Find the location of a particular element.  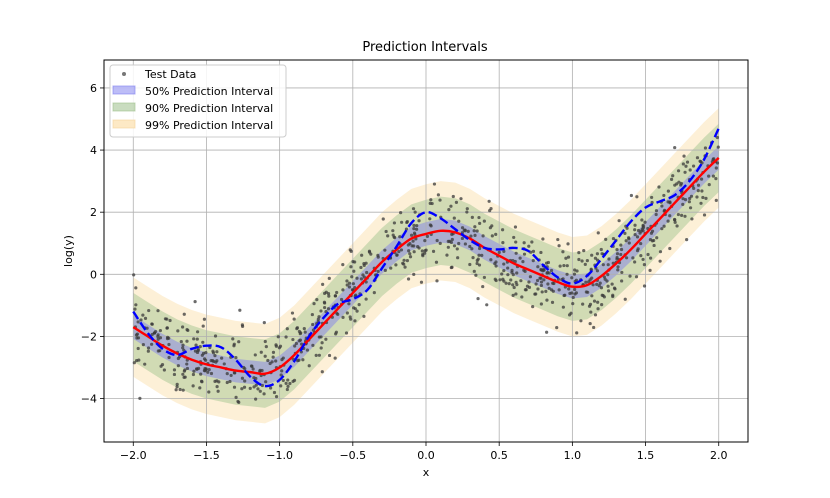

x-tick-label: 2.0 is located at coordinates (719, 455).